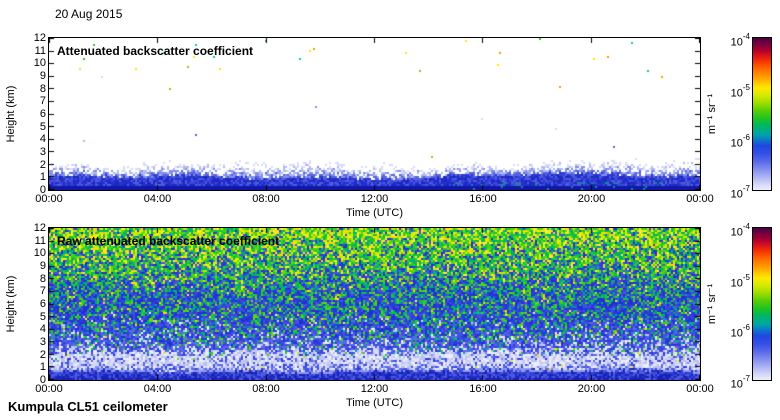 Image resolution: width=780 pixels, height=420 pixels. What do you see at coordinates (89, 14) in the screenshot?
I see `date-label: 20 Aug 2015` at bounding box center [89, 14].